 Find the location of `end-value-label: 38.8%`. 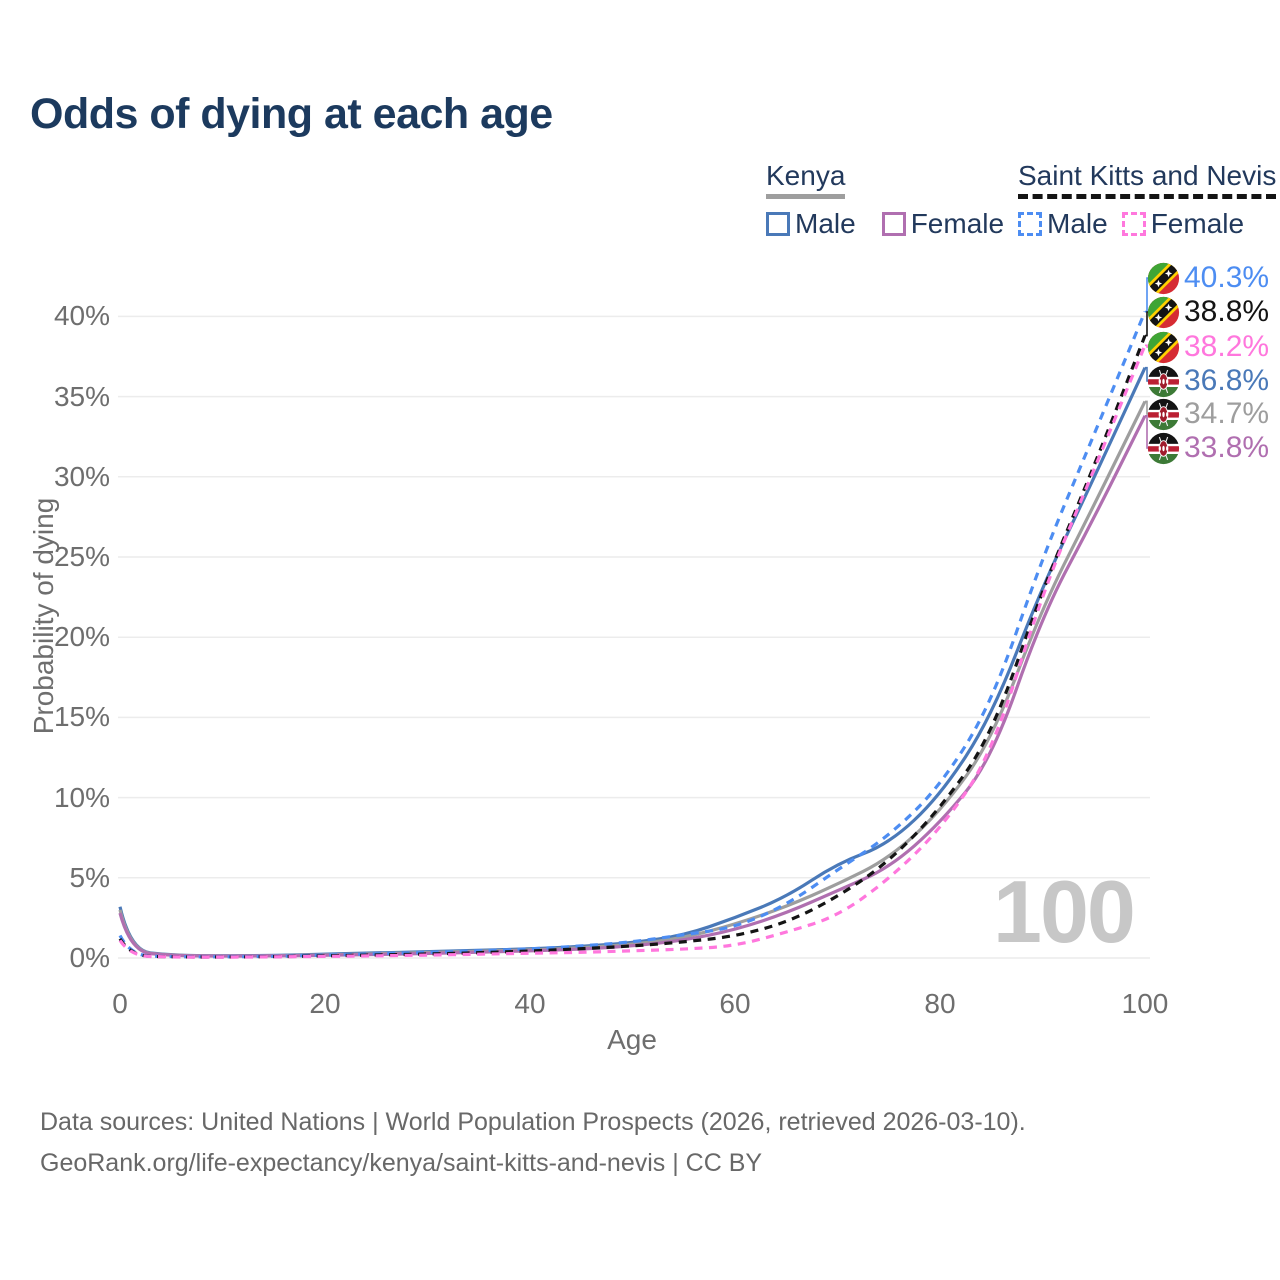

end-value-label: 38.8% is located at coordinates (1227, 311).